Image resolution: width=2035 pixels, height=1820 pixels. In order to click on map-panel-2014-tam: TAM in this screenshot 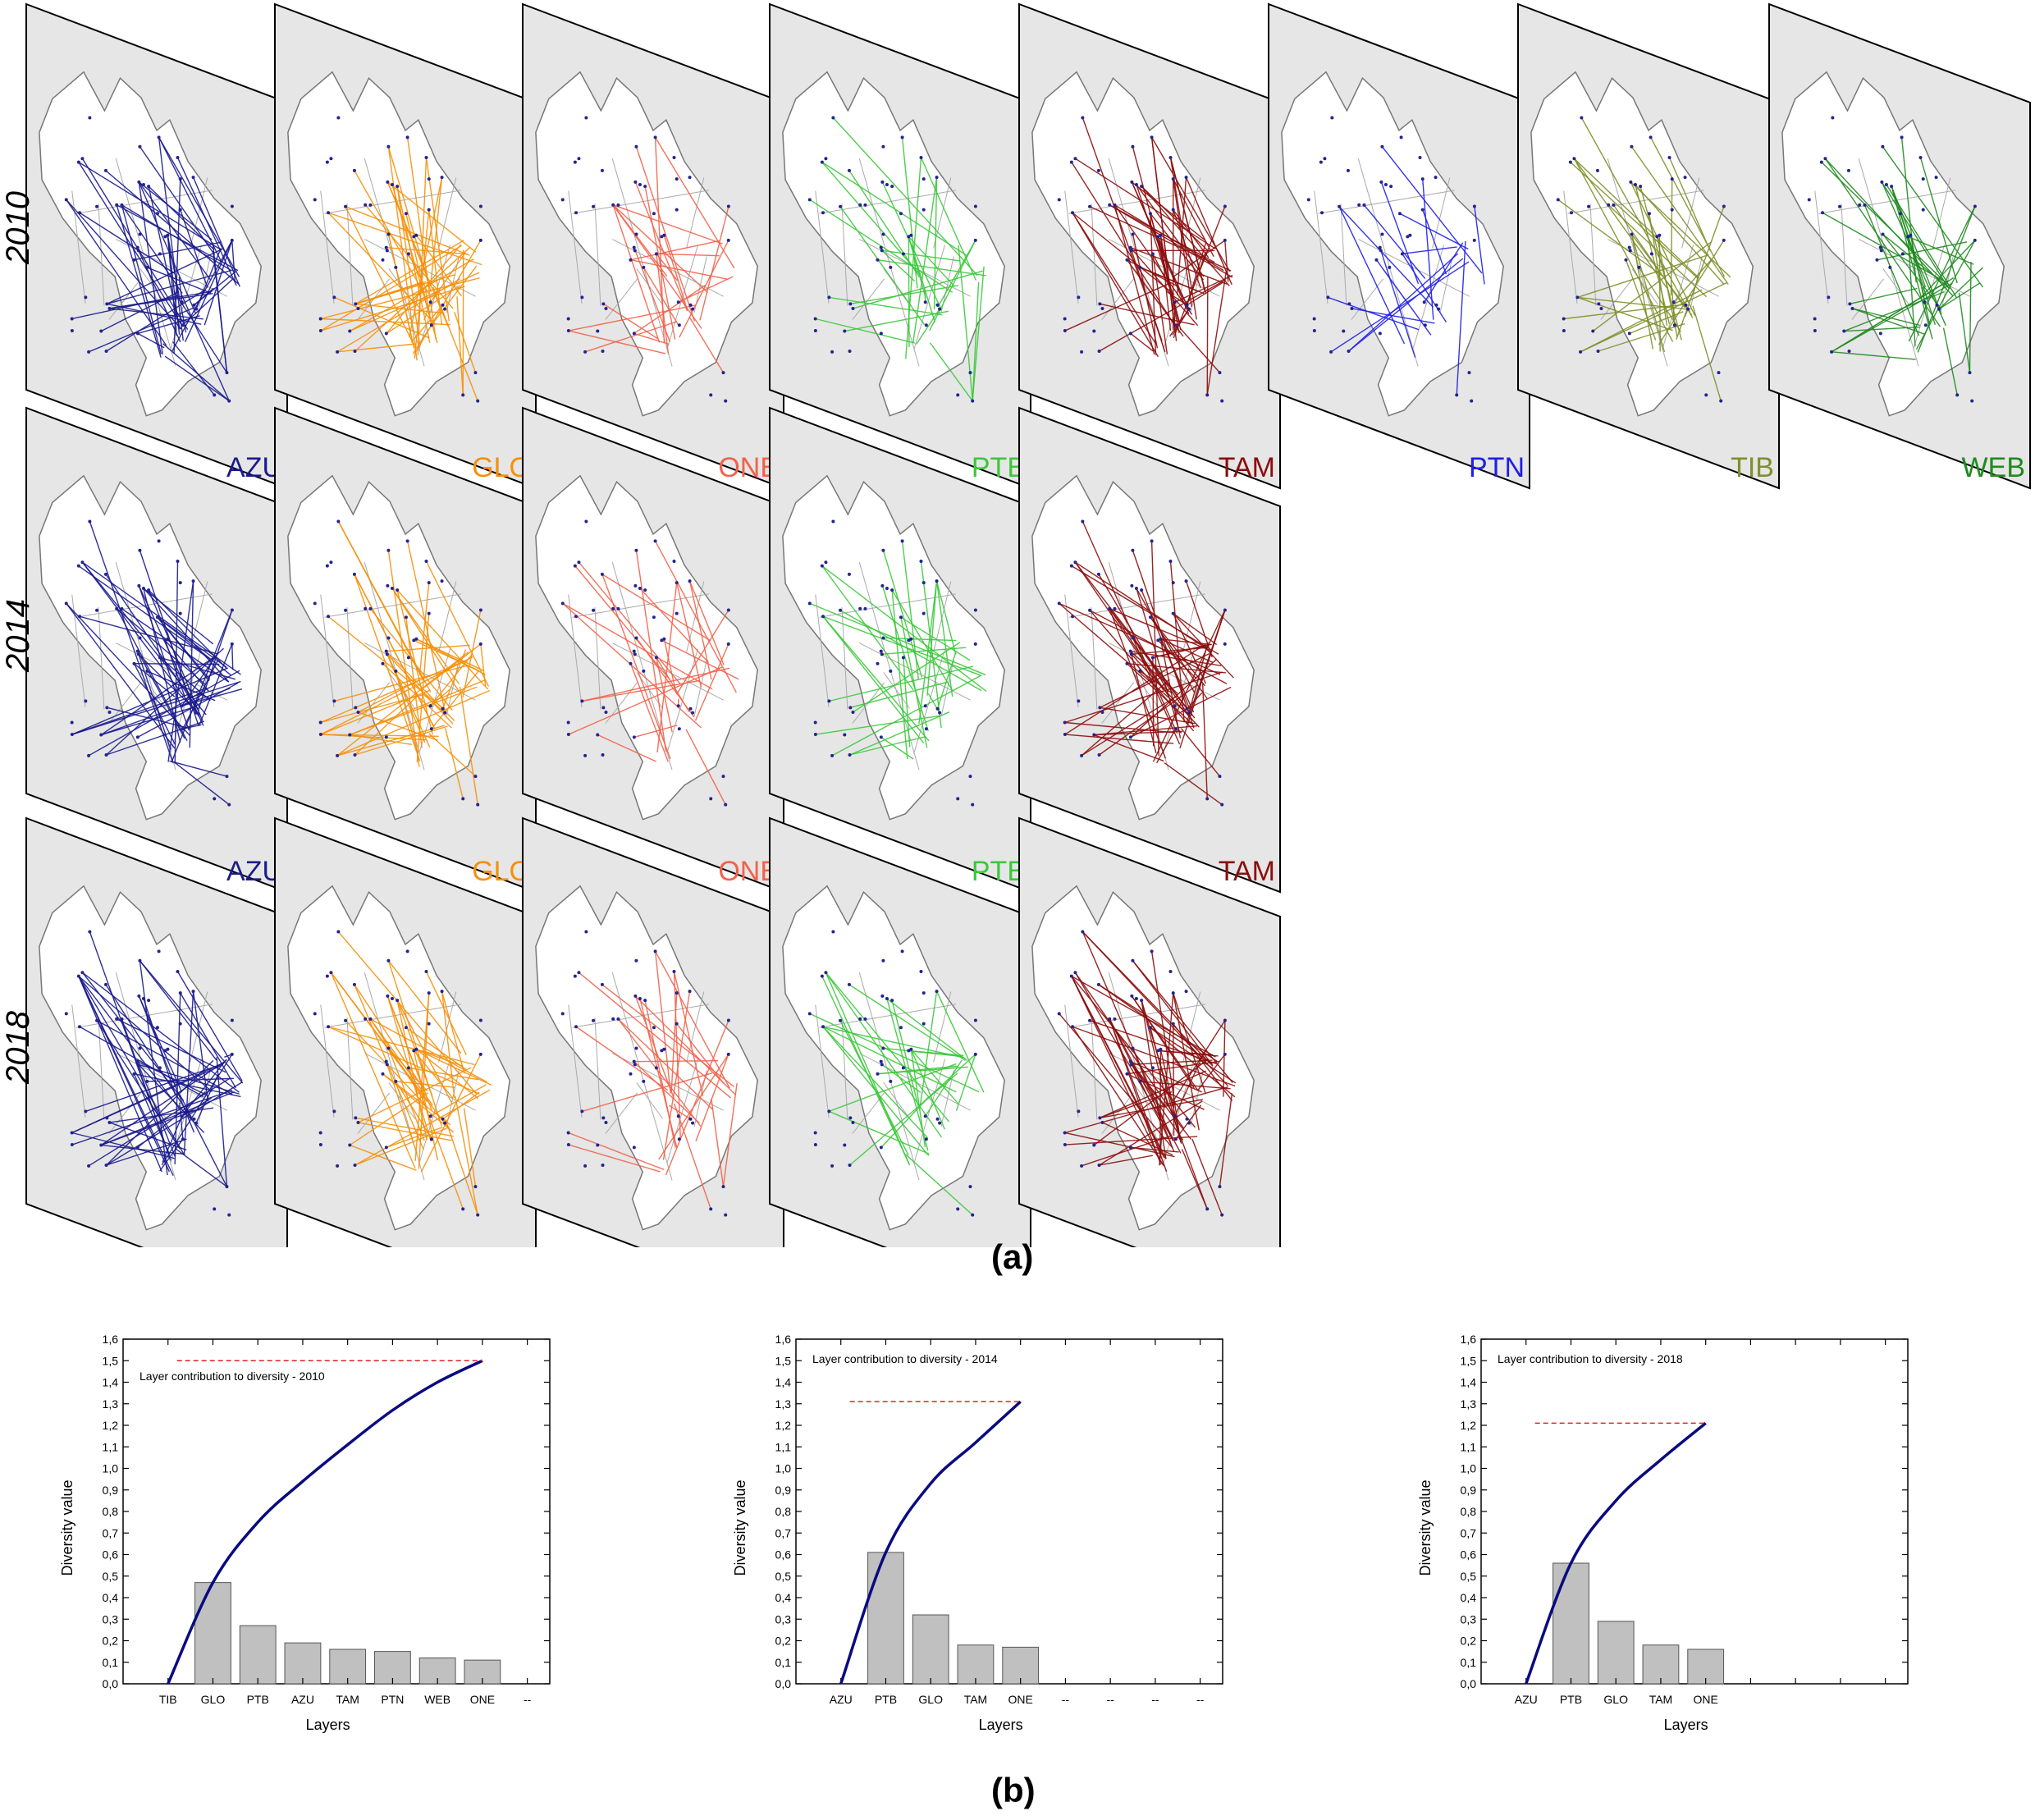, I will do `click(1149, 650)`.